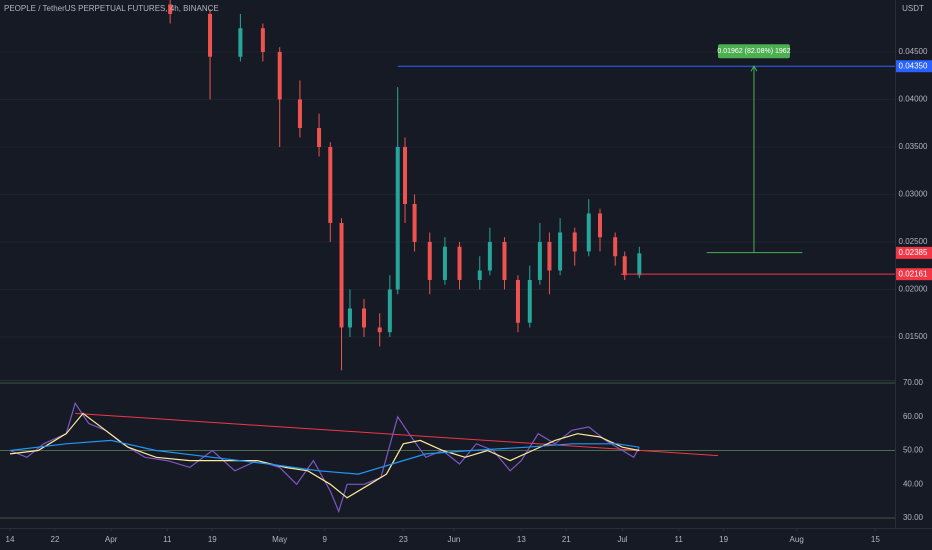 This screenshot has height=550, width=932. I want to click on rsi-line, so click(324, 457).